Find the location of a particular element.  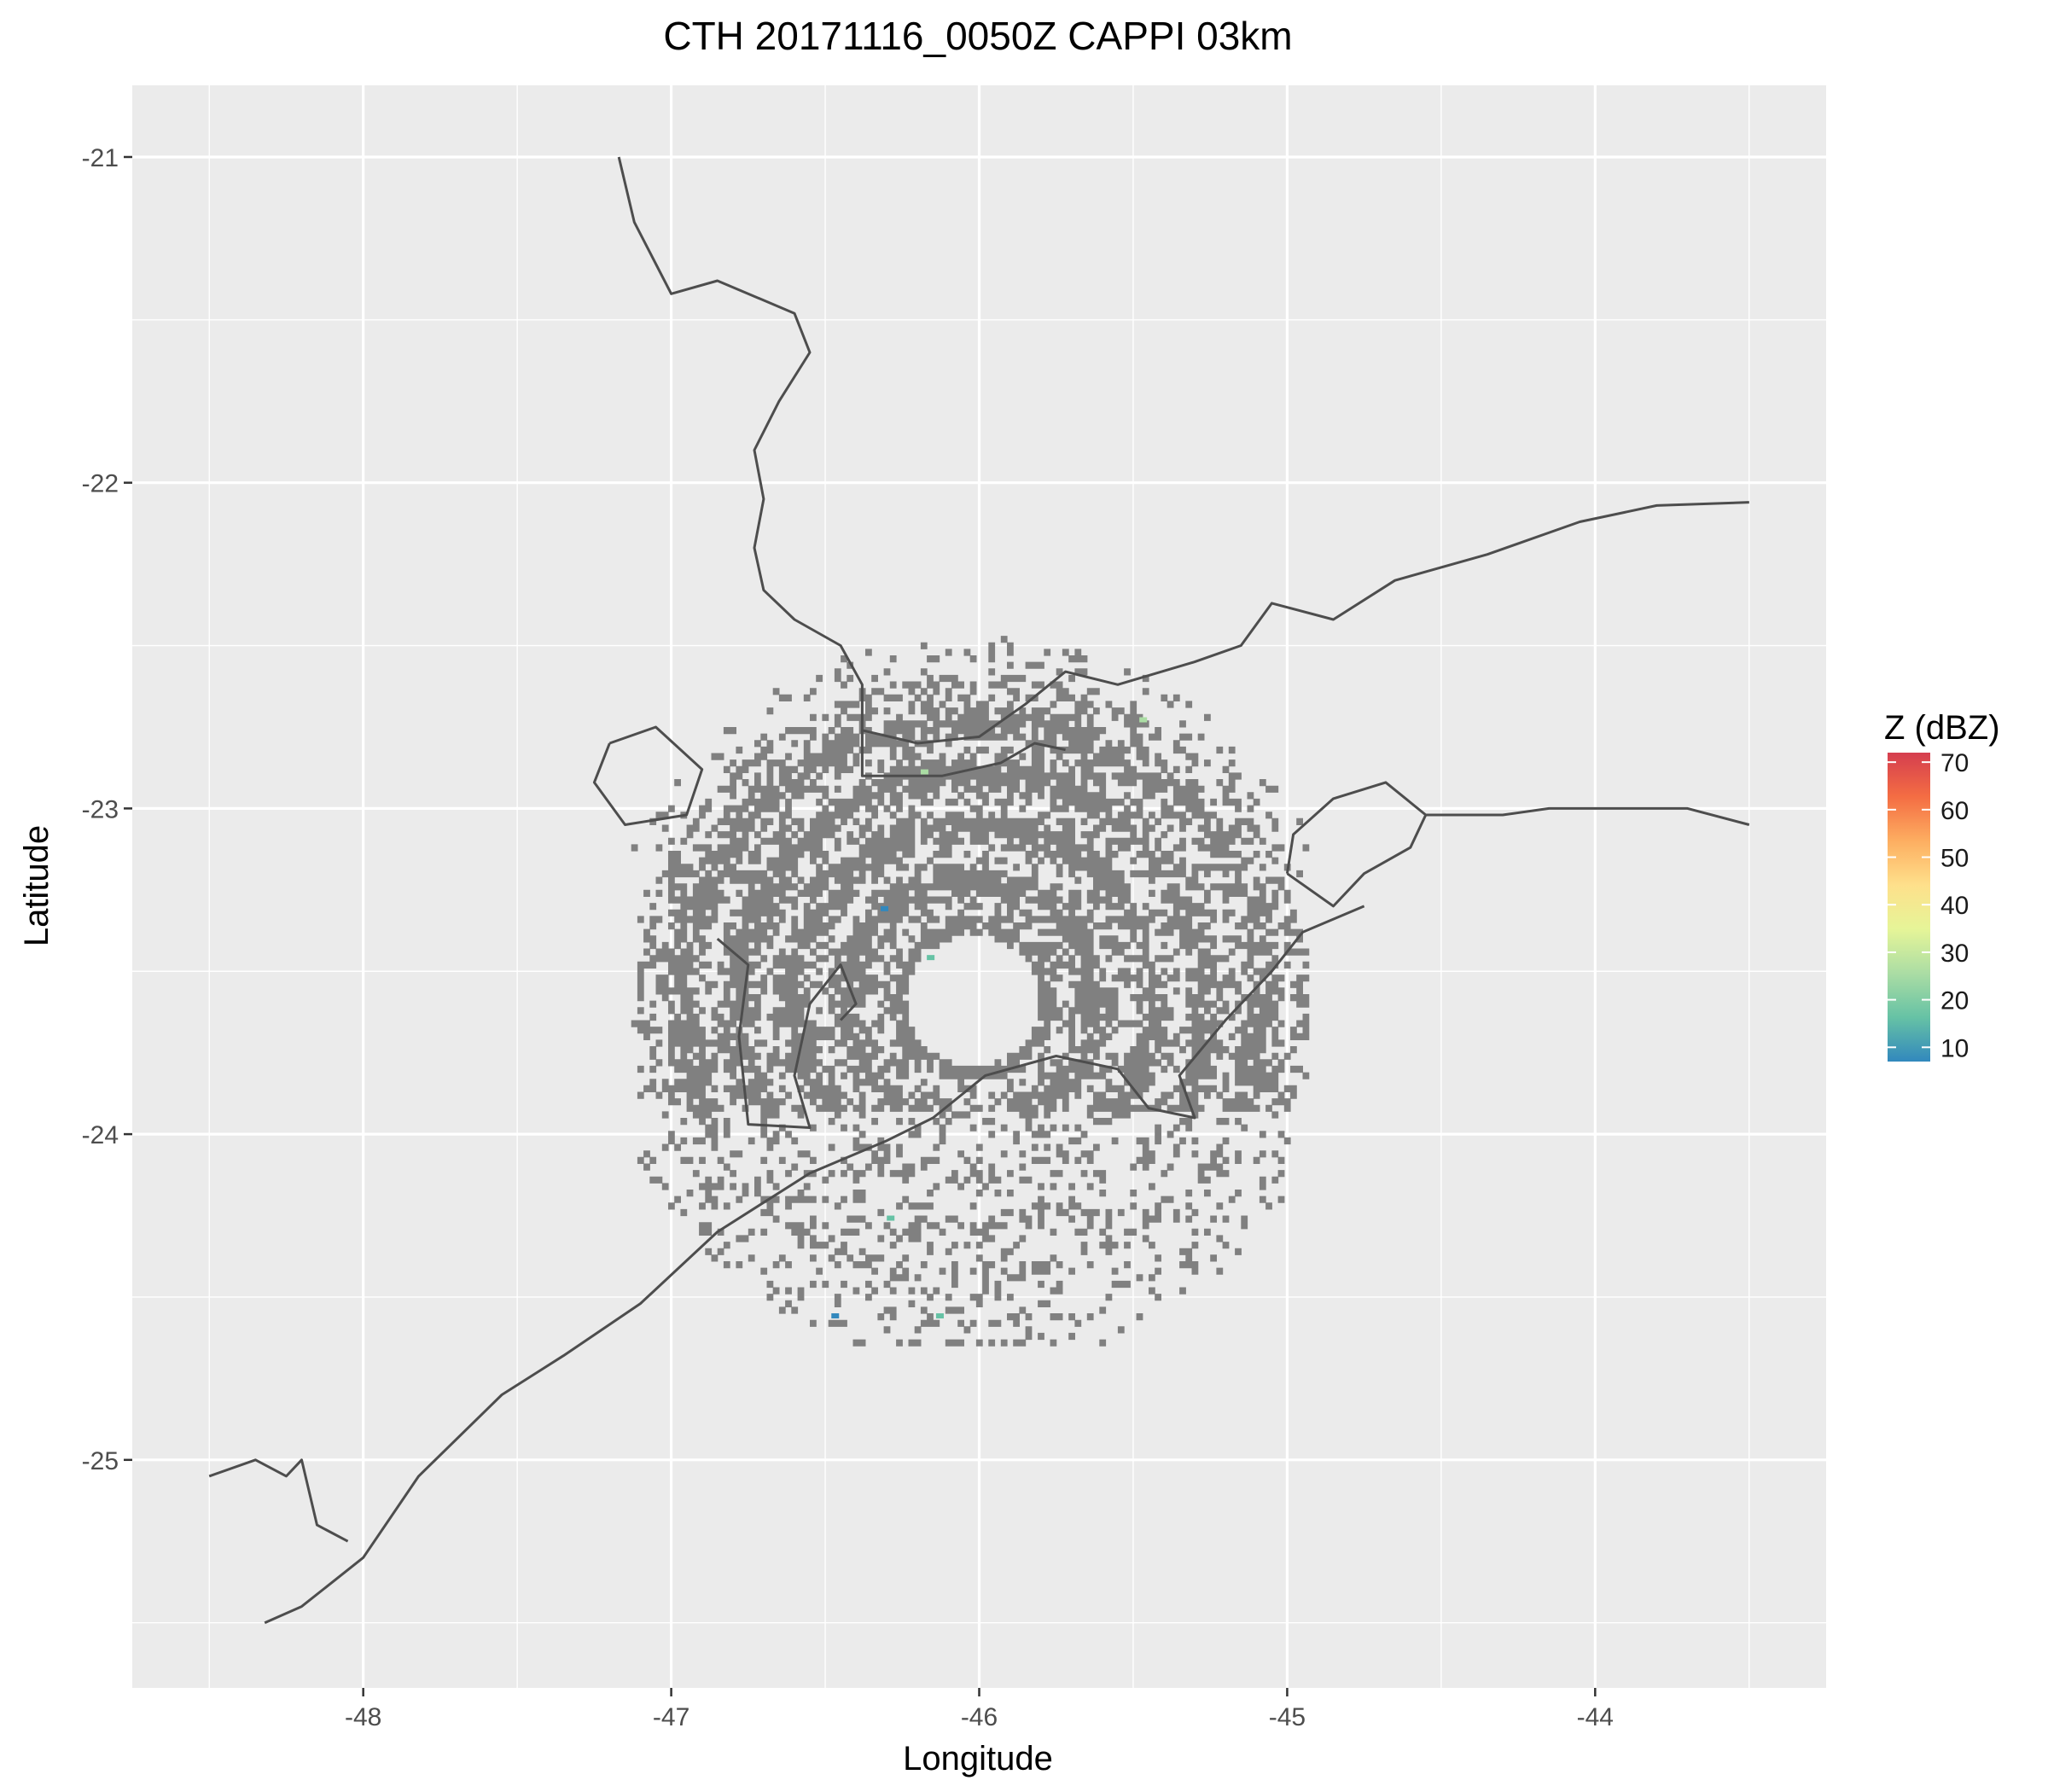

legend-title: Z (dBZ) is located at coordinates (1942, 728).